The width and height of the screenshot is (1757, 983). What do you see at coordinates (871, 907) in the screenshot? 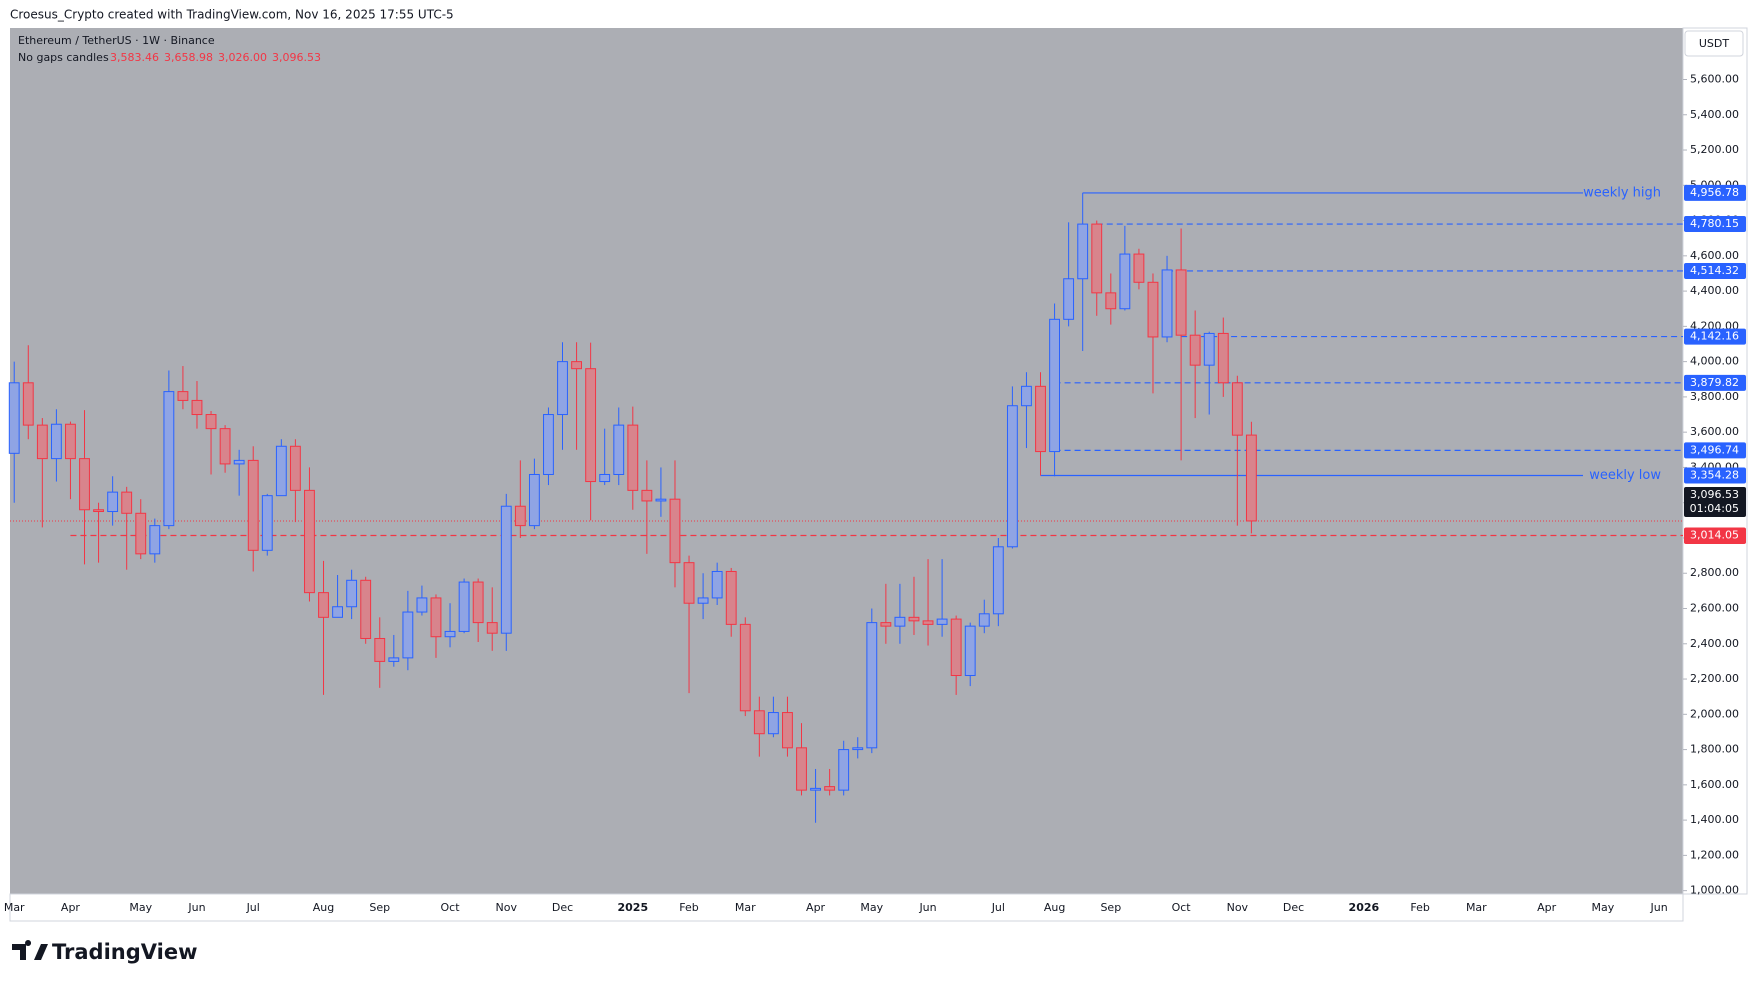
I see `x-tick-label: May` at bounding box center [871, 907].